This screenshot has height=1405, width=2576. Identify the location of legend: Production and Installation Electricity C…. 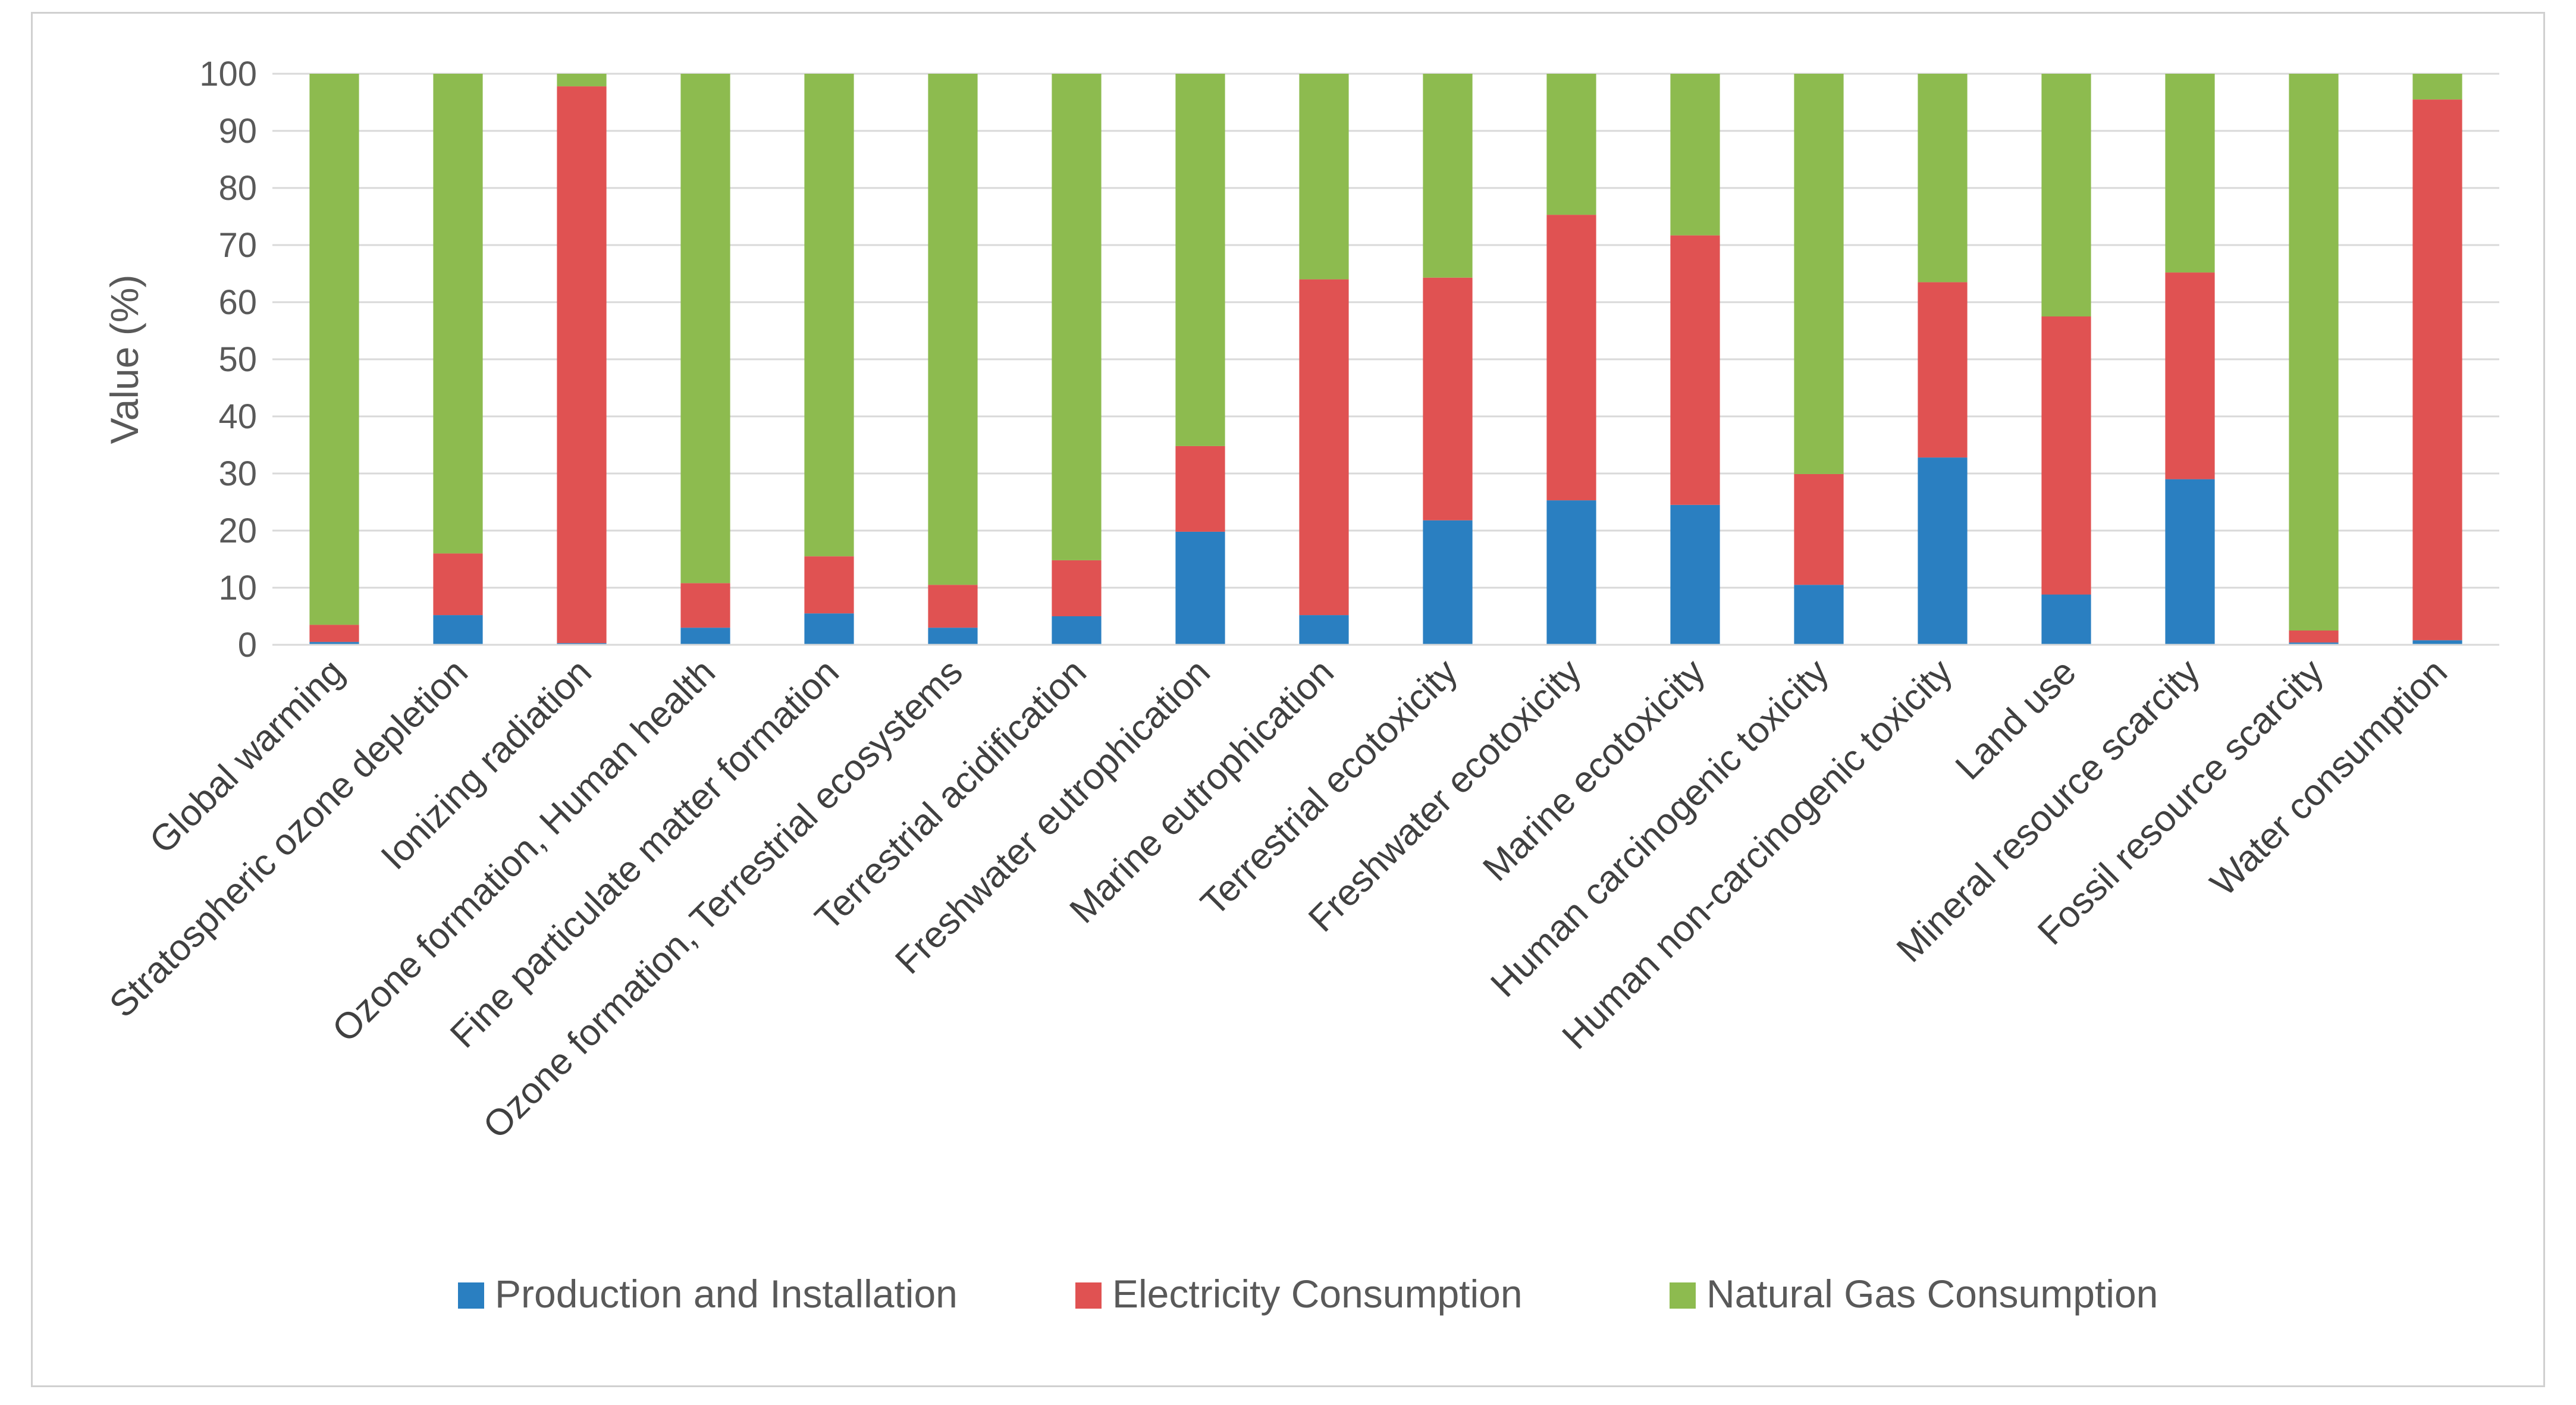
(1308, 1294).